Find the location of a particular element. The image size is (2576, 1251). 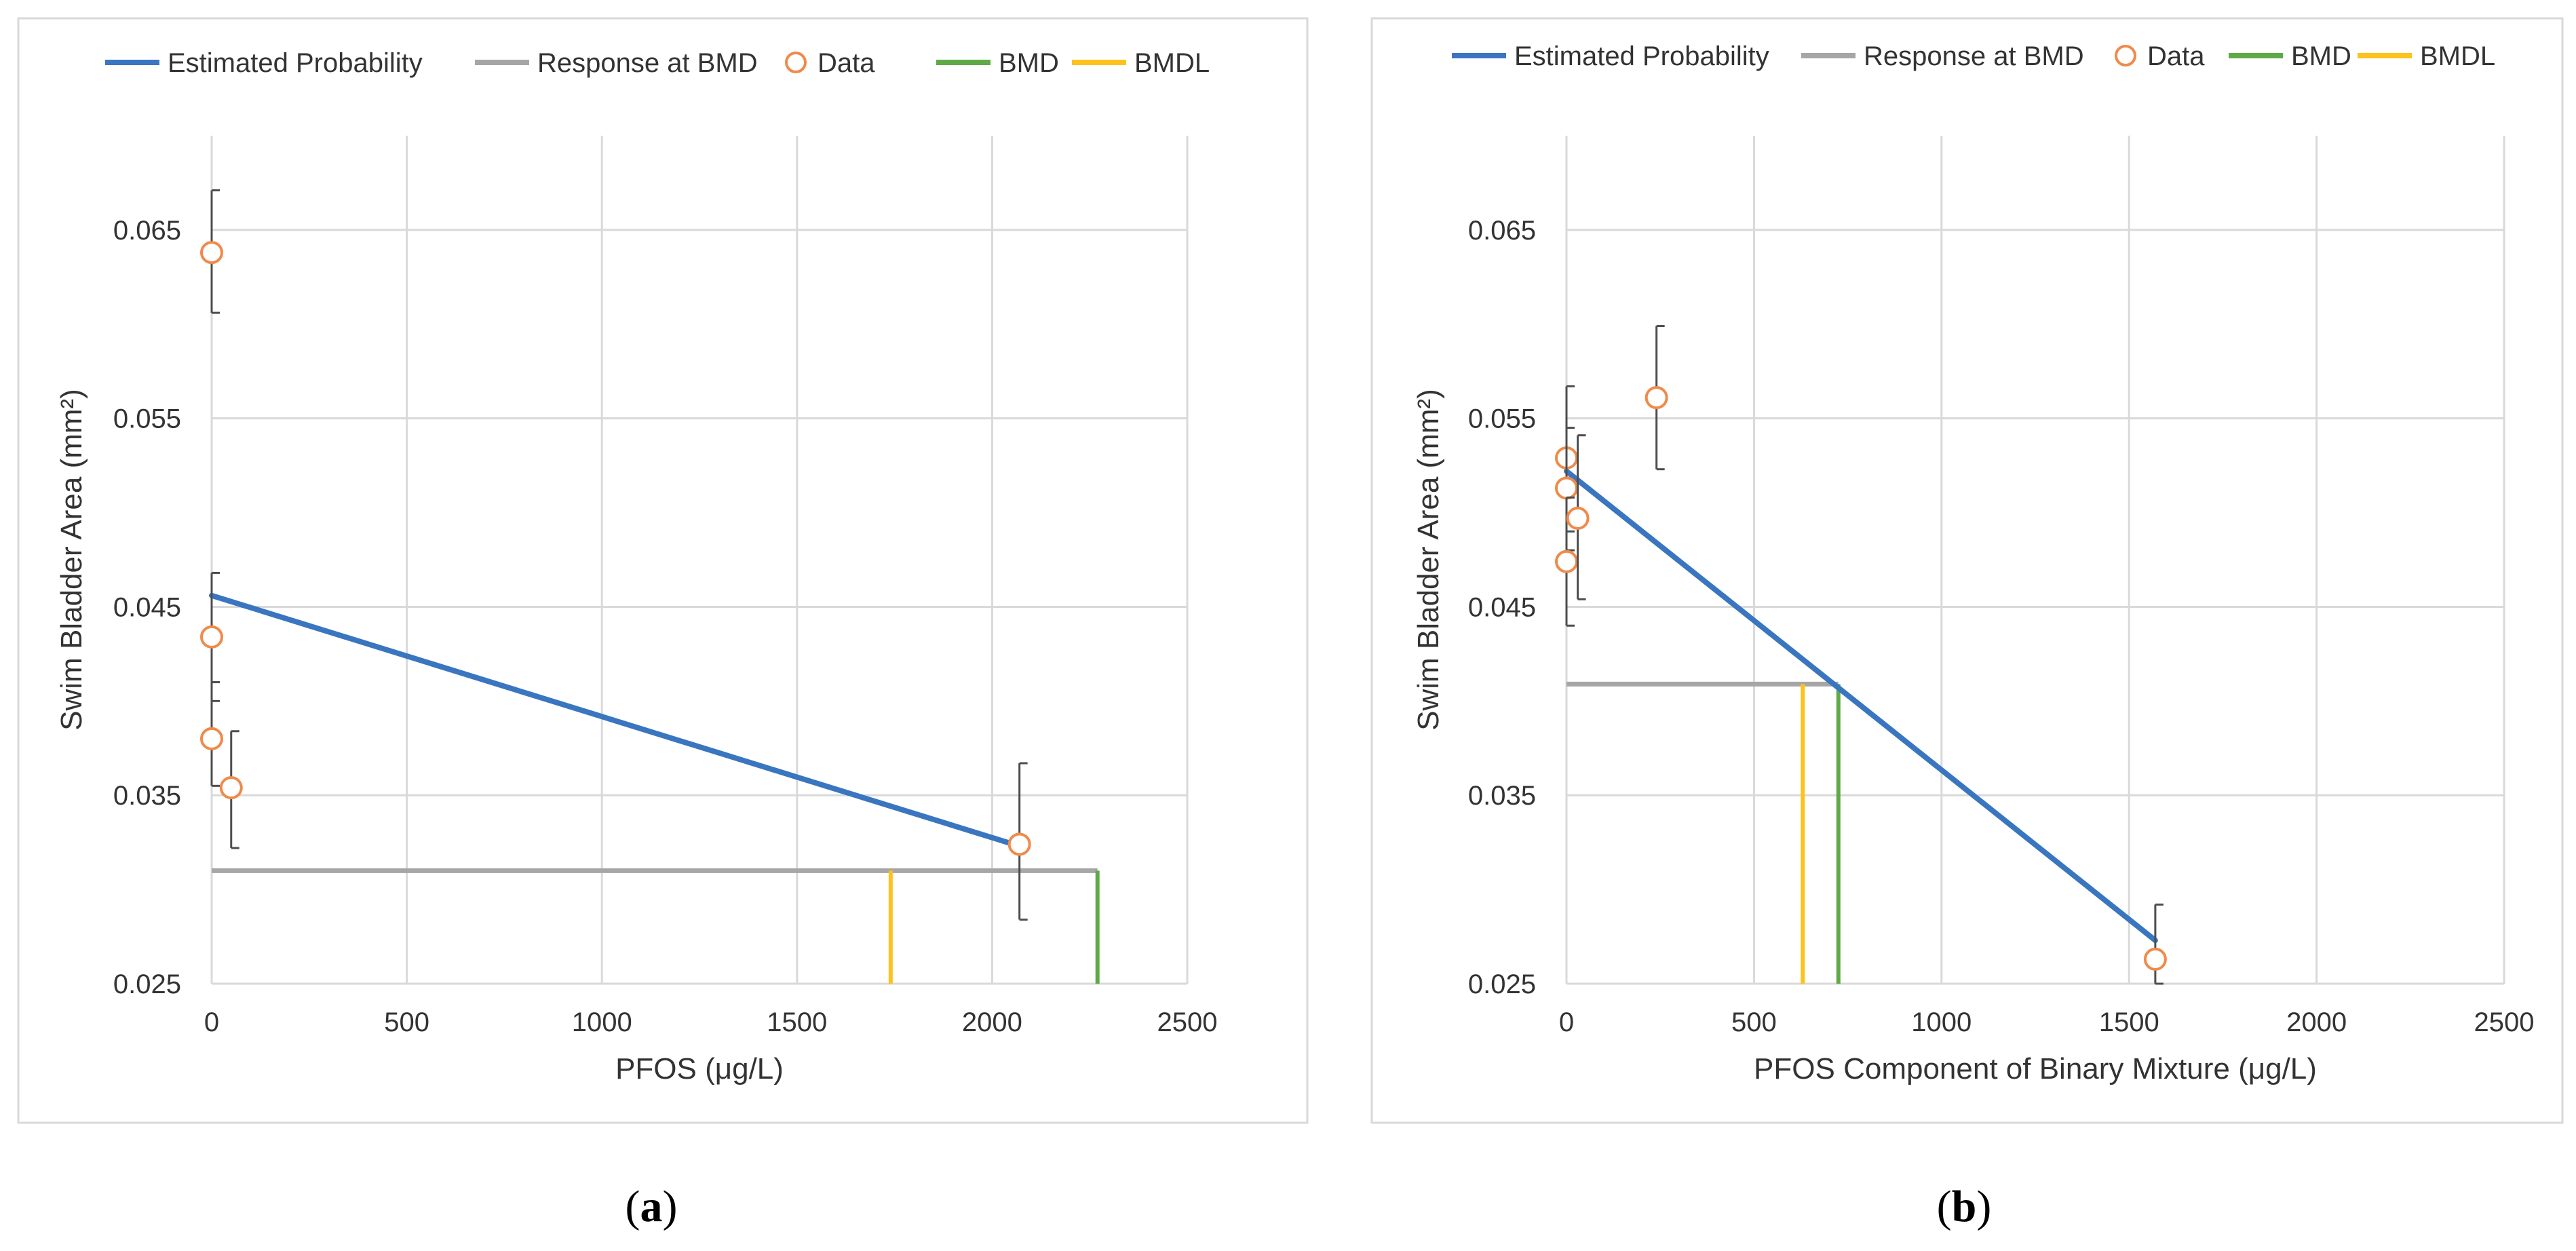

panel-caption-letter: b is located at coordinates (1964, 1206).